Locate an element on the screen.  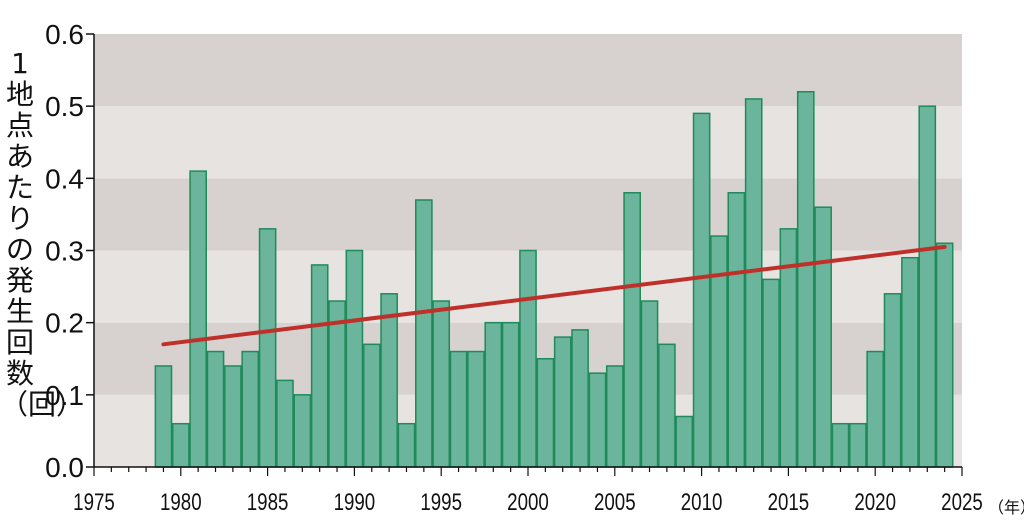
x-tick-label: 2000 is located at coordinates (528, 502).